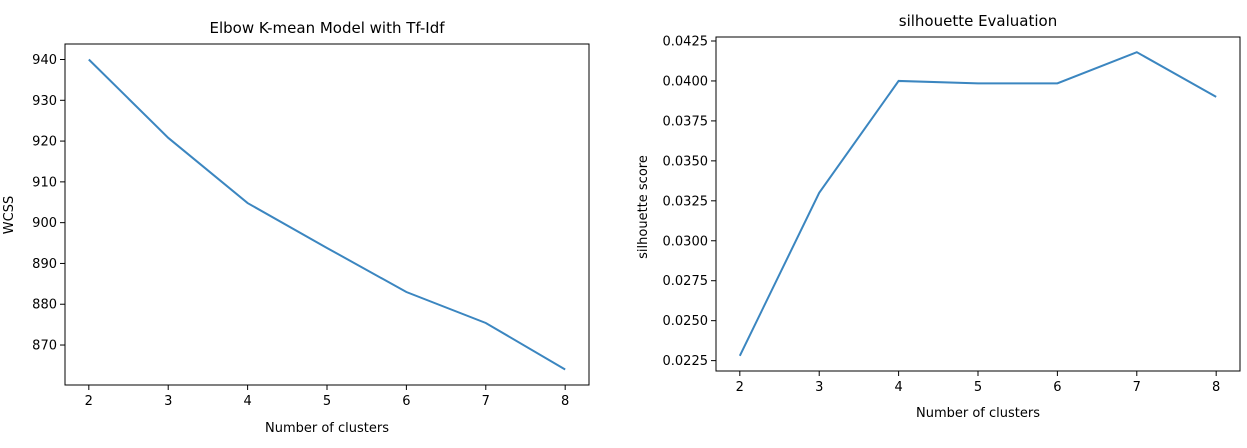 This screenshot has width=1247, height=448. What do you see at coordinates (686, 41) in the screenshot?
I see `silhouette-y-tick-label: 0.0425` at bounding box center [686, 41].